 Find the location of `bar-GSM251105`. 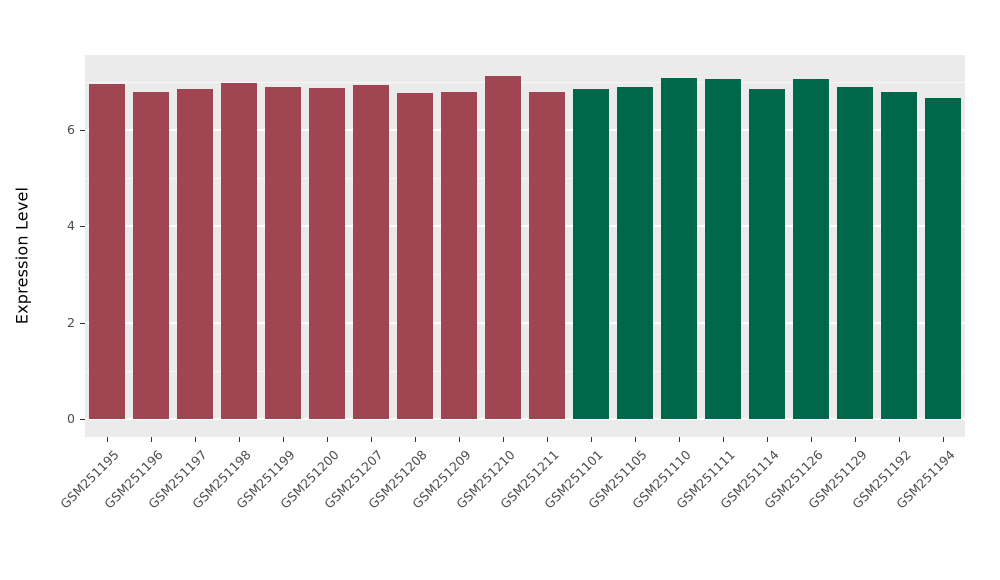

bar-GSM251105 is located at coordinates (635, 253).